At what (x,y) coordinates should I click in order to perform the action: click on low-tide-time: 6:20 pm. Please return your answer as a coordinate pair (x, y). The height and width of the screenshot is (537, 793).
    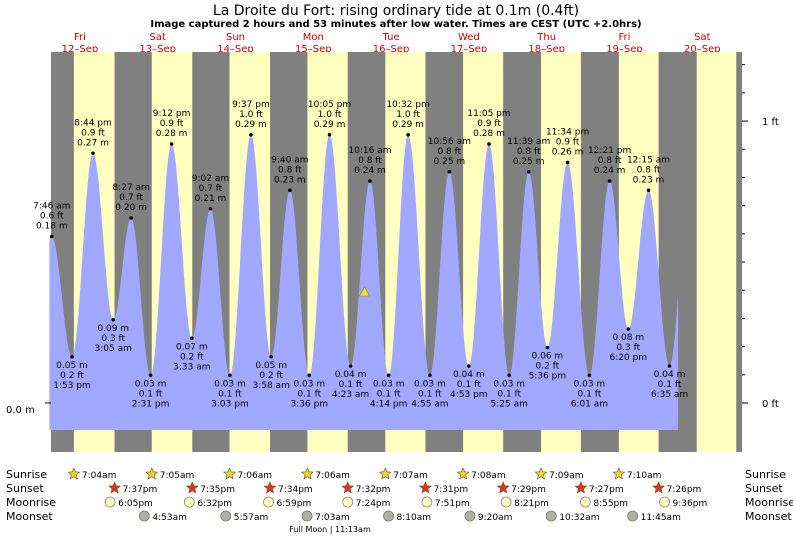
    Looking at the image, I should click on (628, 358).